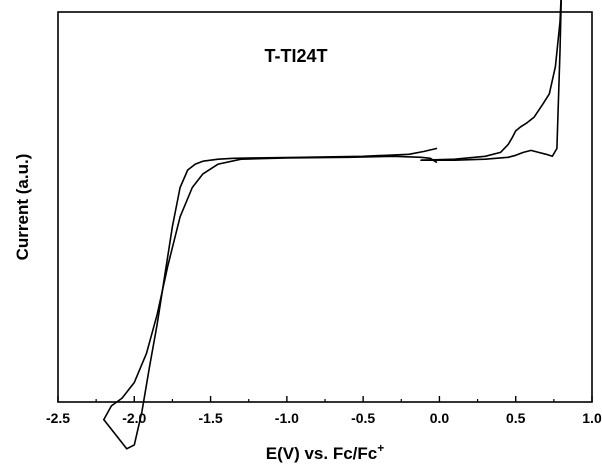 Image resolution: width=602 pixels, height=467 pixels. Describe the element at coordinates (134, 418) in the screenshot. I see `x-tick-label: -2.0` at that location.